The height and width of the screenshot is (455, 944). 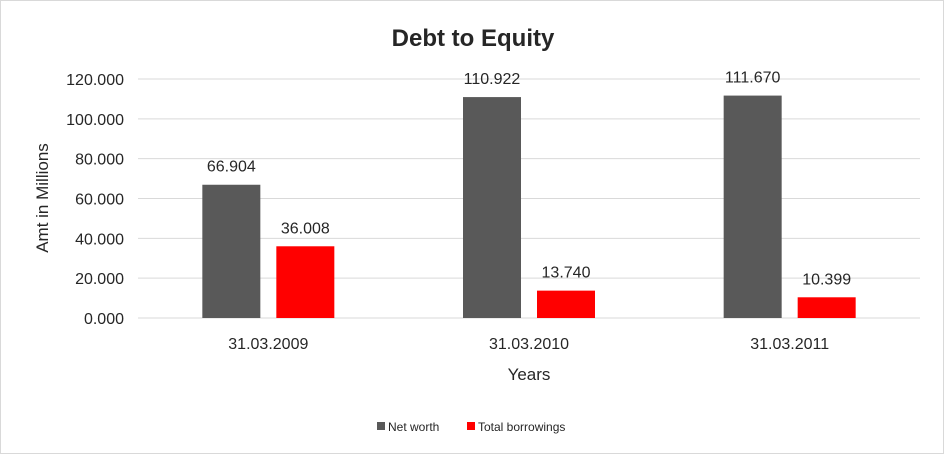 I want to click on y-tick-label: 0.000, so click(x=104, y=319).